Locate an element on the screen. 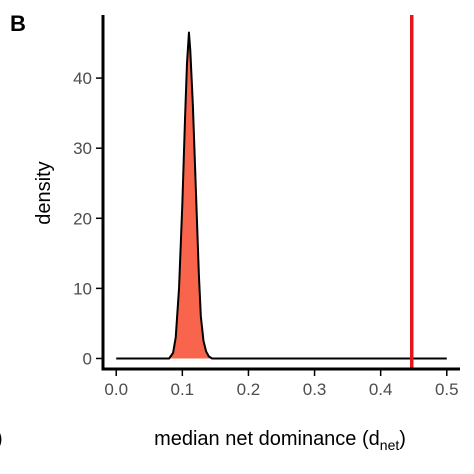 The height and width of the screenshot is (474, 474). x-axis-title: median net dominance (dnet) is located at coordinates (280, 440).